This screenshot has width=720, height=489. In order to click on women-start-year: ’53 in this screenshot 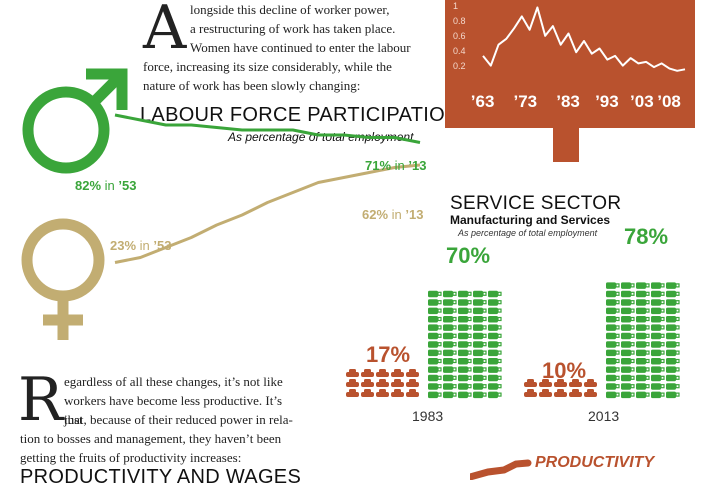, I will do `click(162, 245)`.